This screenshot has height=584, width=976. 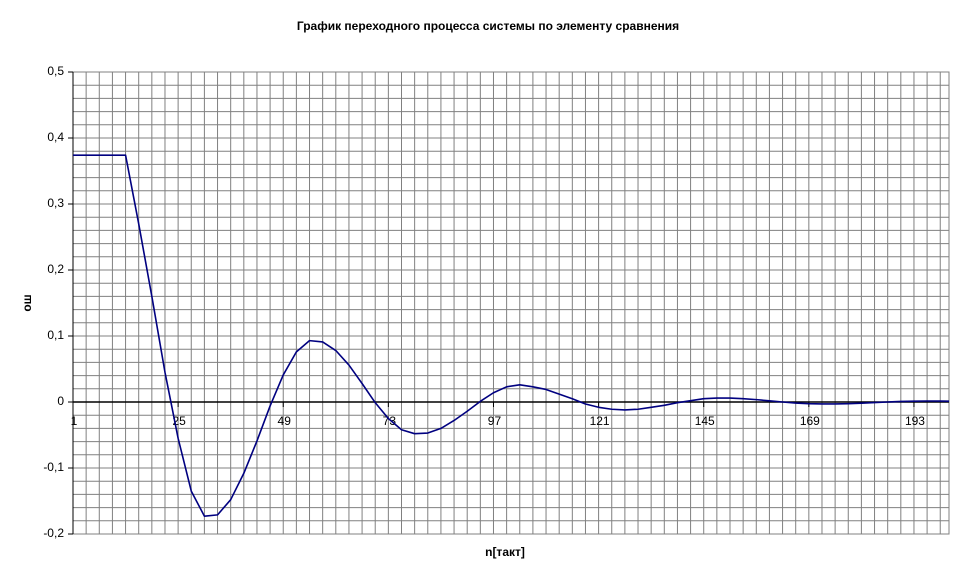 I want to click on x-tick-label: 145, so click(x=705, y=421).